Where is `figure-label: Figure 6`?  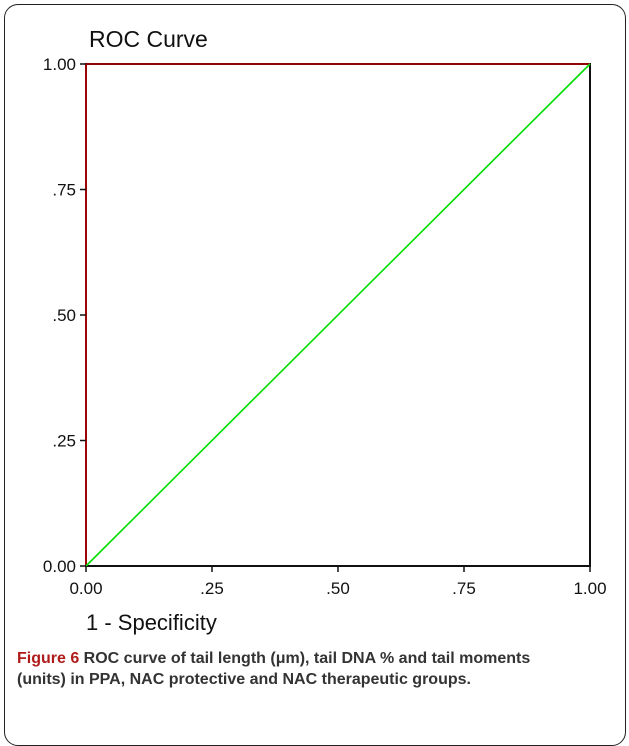
figure-label: Figure 6 is located at coordinates (48, 658).